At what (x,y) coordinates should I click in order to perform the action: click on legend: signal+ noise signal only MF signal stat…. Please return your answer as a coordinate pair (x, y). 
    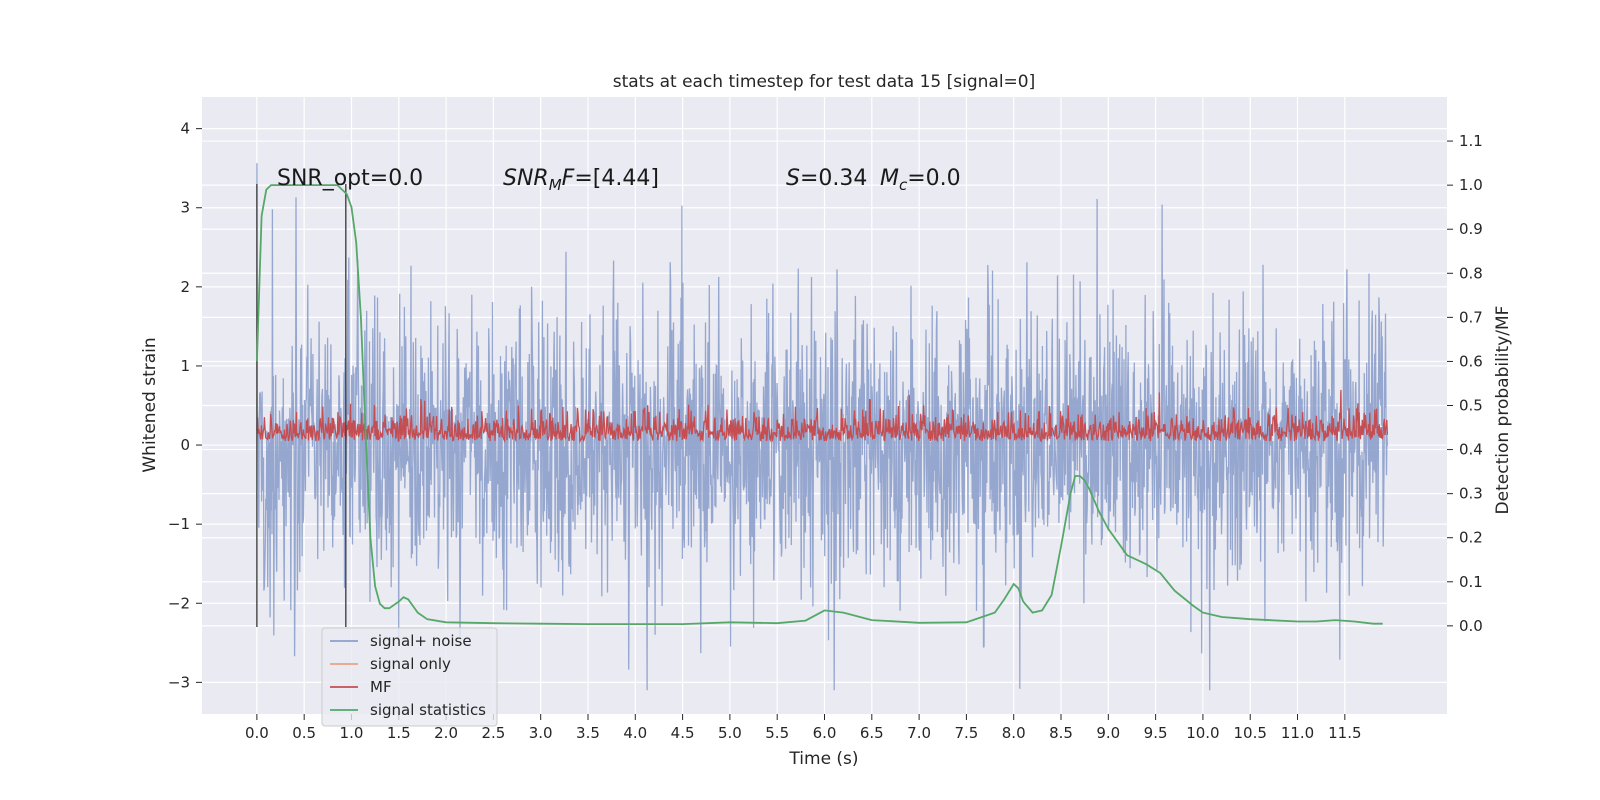
    Looking at the image, I should click on (409, 677).